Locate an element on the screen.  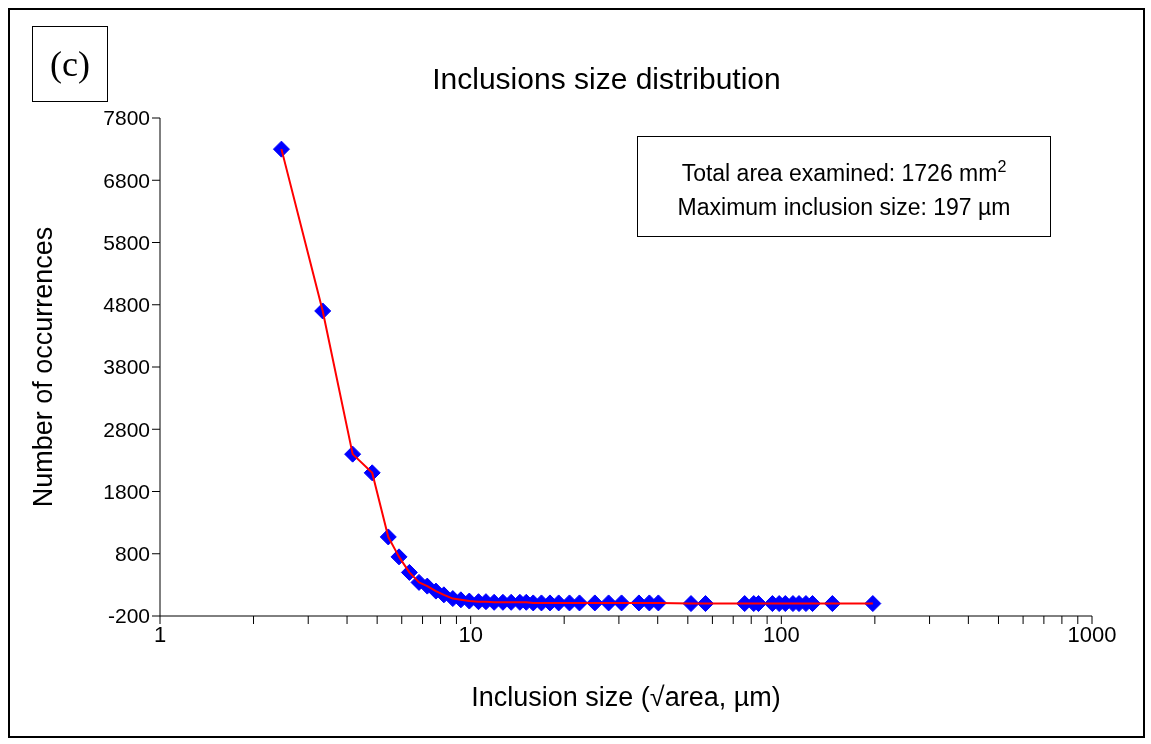
y-tick-label: 6800 is located at coordinates (126, 180).